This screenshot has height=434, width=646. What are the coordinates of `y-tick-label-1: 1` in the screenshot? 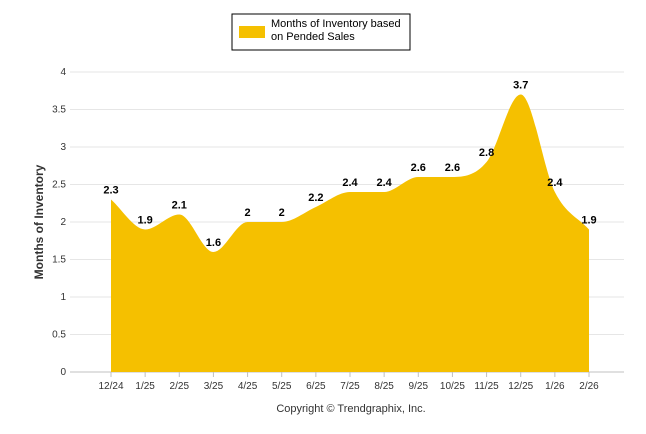 It's located at (63, 297).